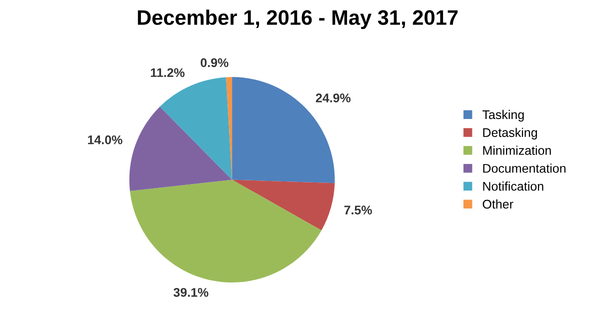  Describe the element at coordinates (358, 210) in the screenshot. I see `data-label: 7.5%` at that location.